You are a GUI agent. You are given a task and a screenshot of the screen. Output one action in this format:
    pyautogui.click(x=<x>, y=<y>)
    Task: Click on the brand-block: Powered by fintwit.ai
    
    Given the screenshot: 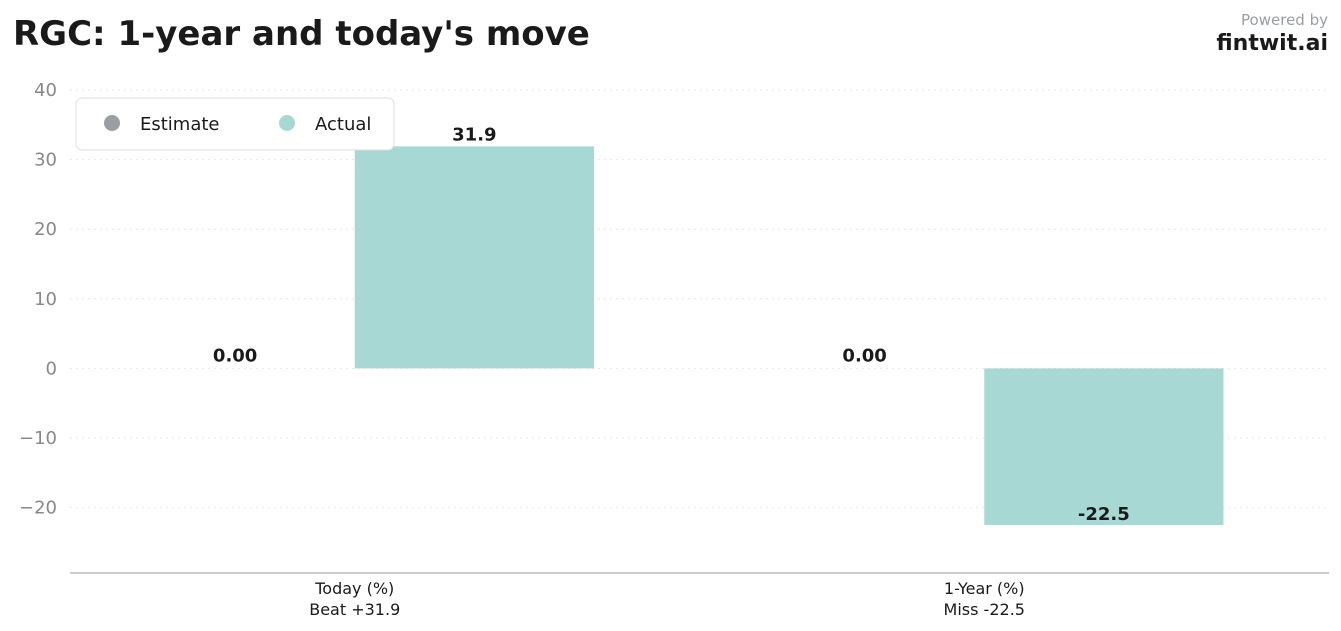 What is the action you would take?
    pyautogui.click(x=1272, y=35)
    